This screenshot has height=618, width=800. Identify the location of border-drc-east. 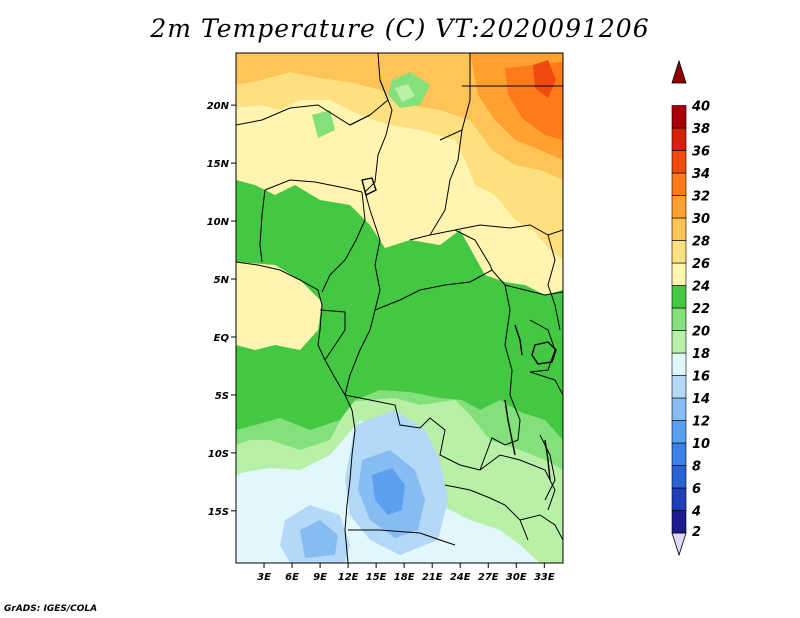
(500, 377).